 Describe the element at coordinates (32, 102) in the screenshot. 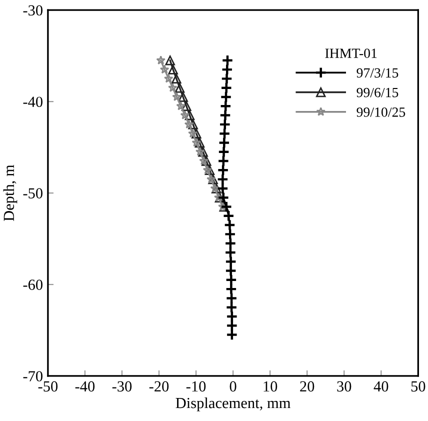

I see `y-tick-label: -40` at that location.